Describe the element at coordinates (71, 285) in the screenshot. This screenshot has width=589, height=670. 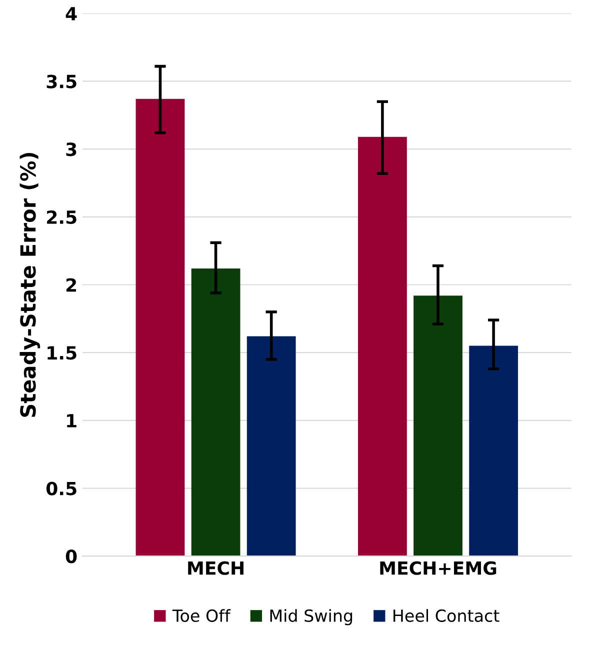
I see `y-tick-label: 2` at that location.